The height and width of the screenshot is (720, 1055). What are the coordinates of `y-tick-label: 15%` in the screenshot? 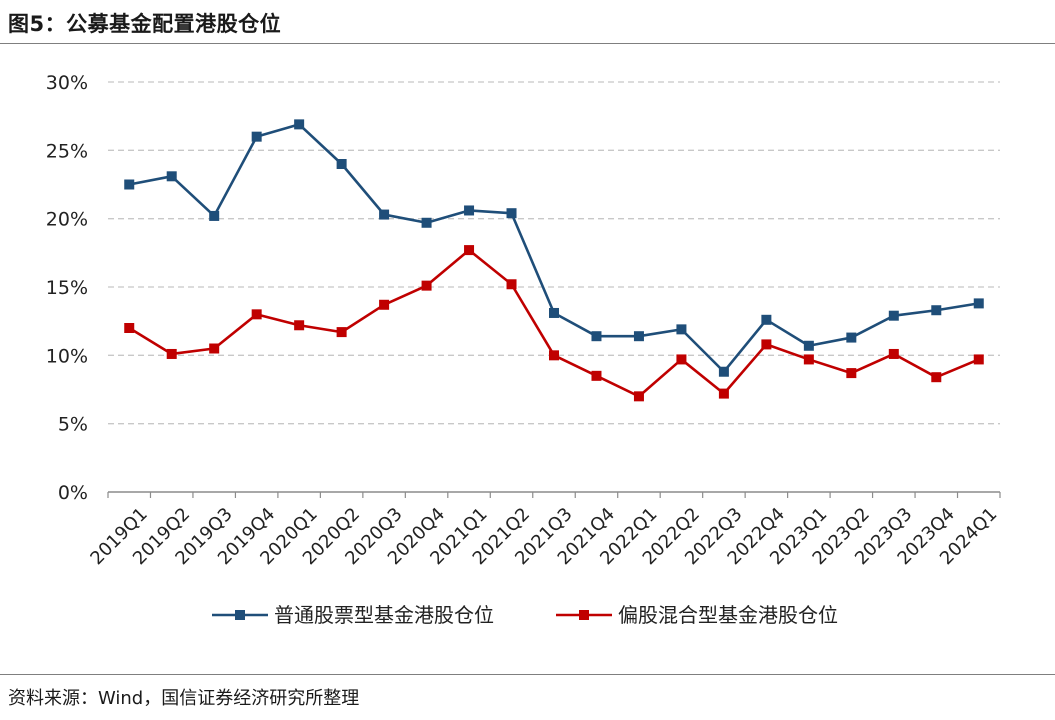 It's located at (67, 288).